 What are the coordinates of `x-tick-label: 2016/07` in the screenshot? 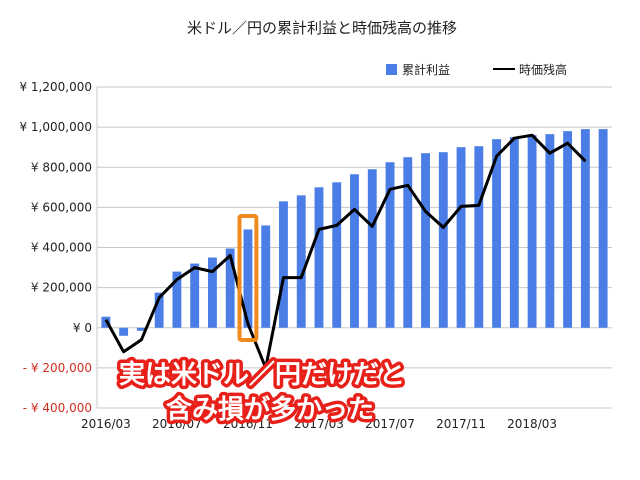 It's located at (177, 424).